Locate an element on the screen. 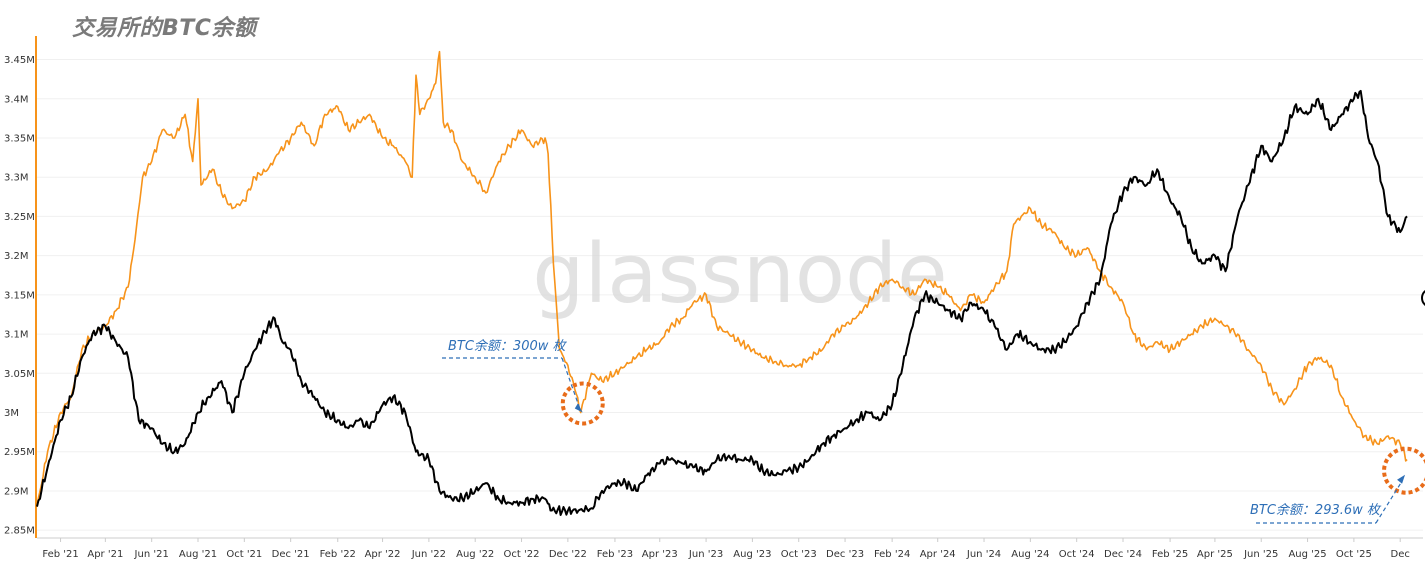 The image size is (1425, 582). y-tick-label: 3M is located at coordinates (11, 413).